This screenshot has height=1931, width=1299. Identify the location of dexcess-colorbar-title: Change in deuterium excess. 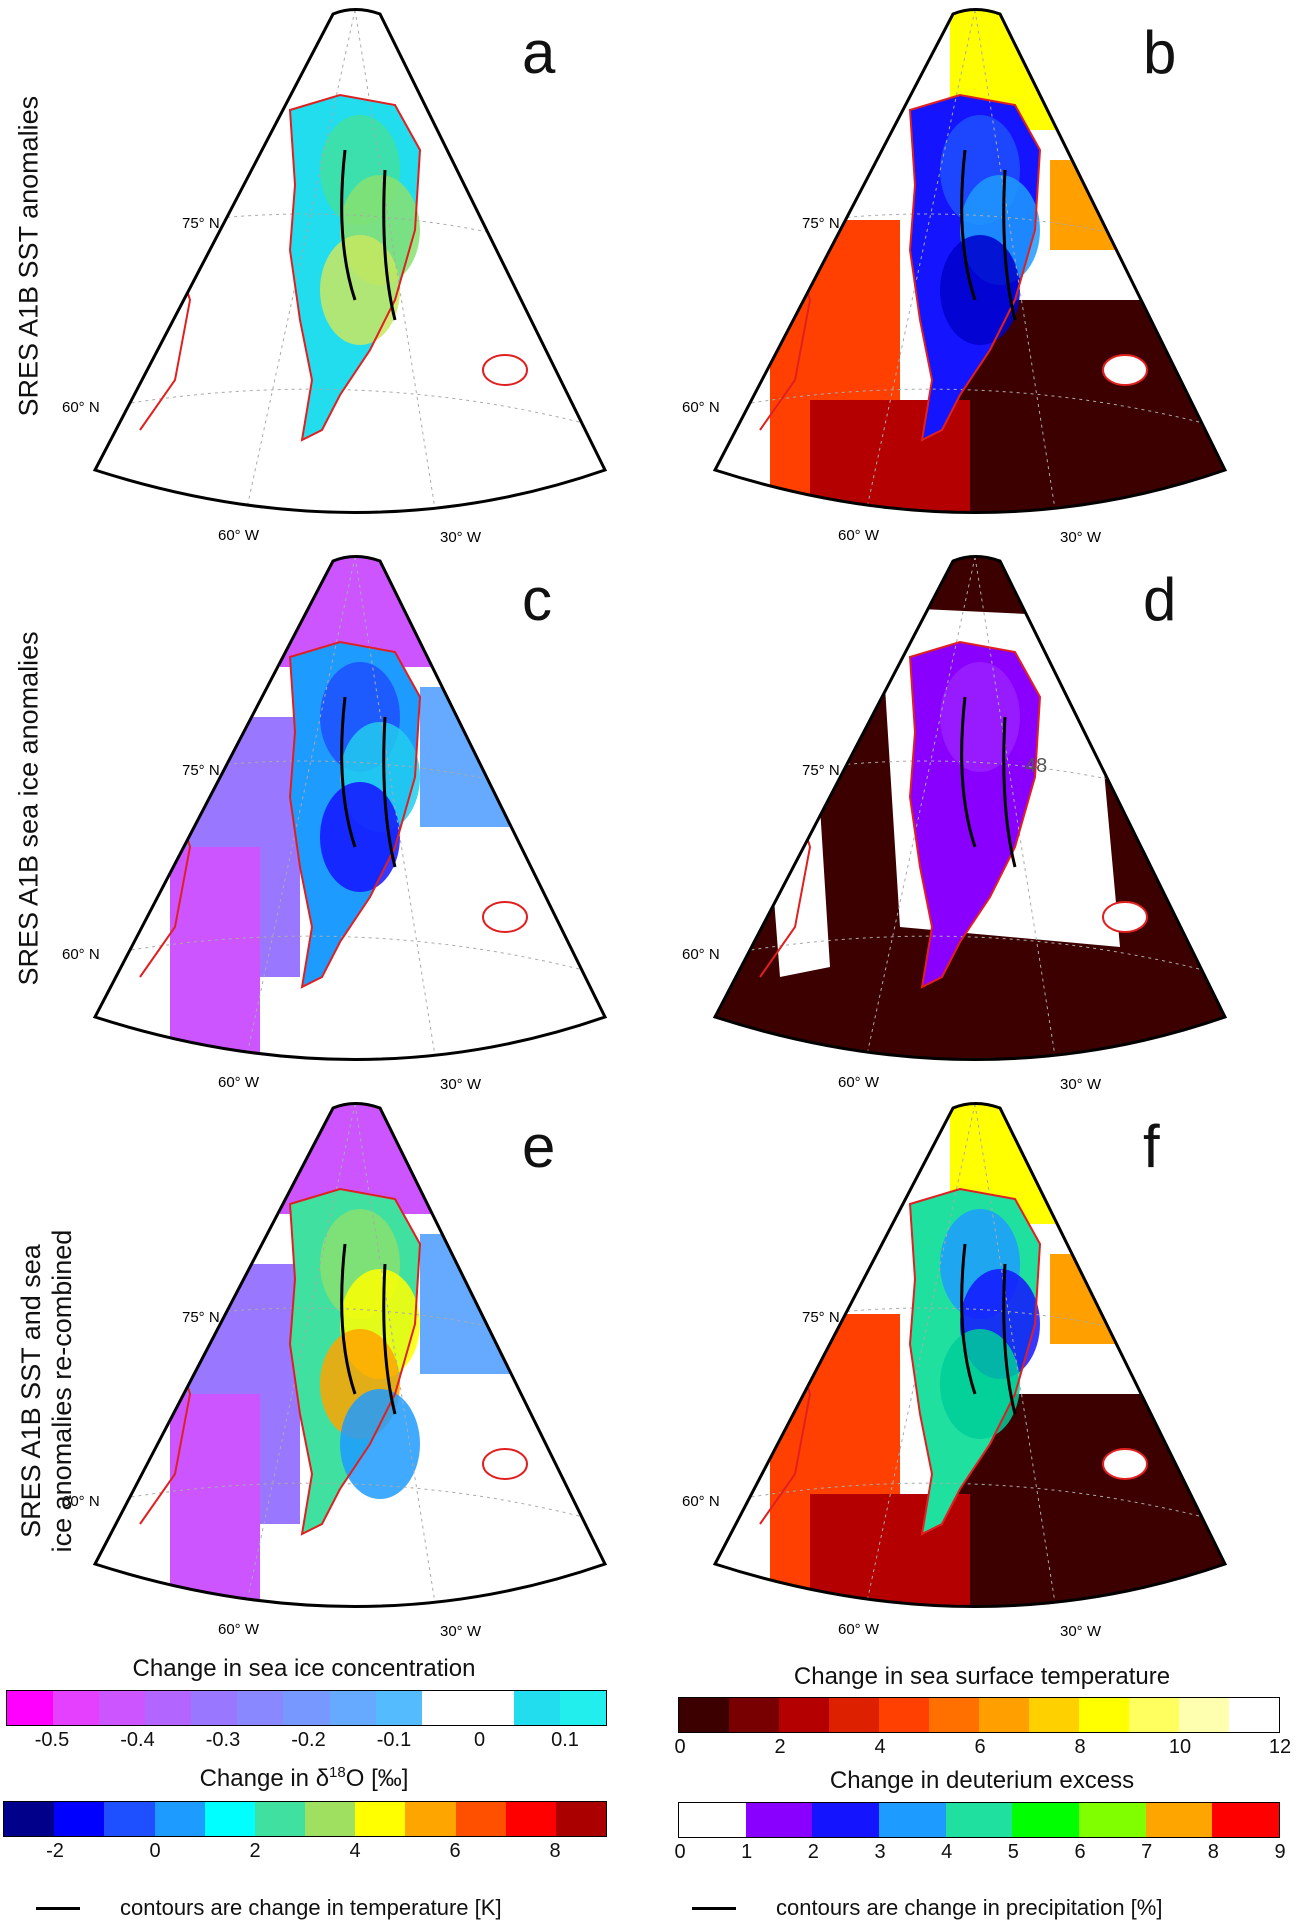
(982, 1780).